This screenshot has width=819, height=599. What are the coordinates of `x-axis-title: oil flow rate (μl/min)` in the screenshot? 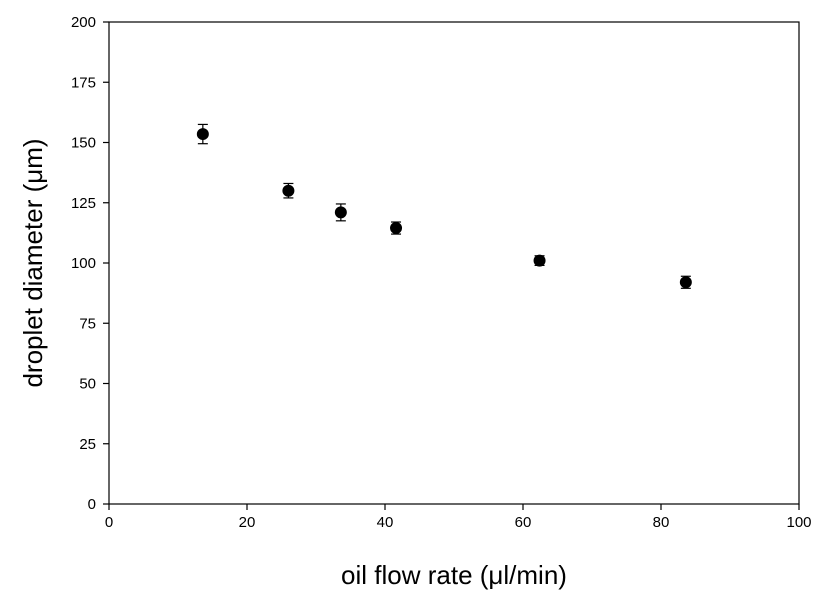 It's located at (454, 575).